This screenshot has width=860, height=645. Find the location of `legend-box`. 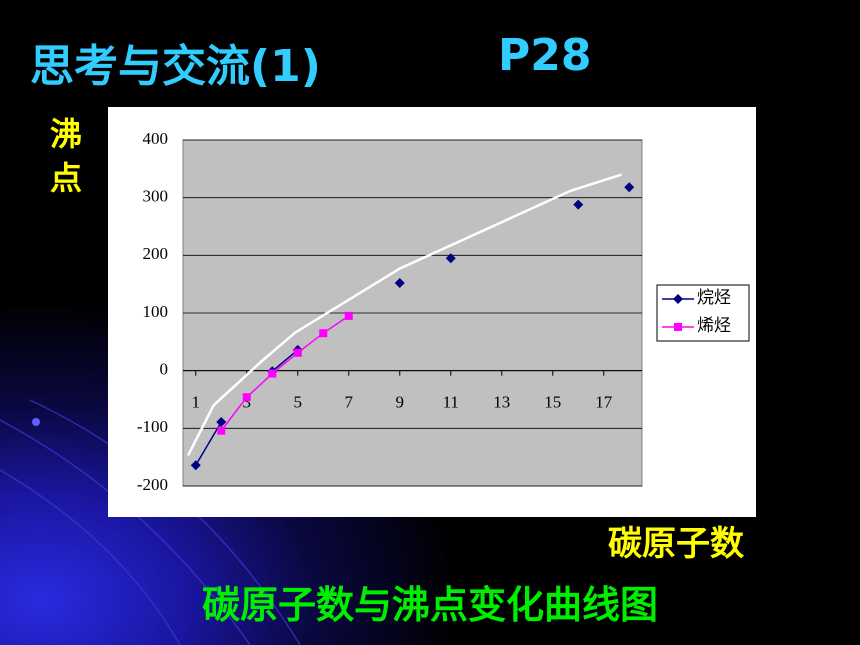

legend-box is located at coordinates (703, 313).